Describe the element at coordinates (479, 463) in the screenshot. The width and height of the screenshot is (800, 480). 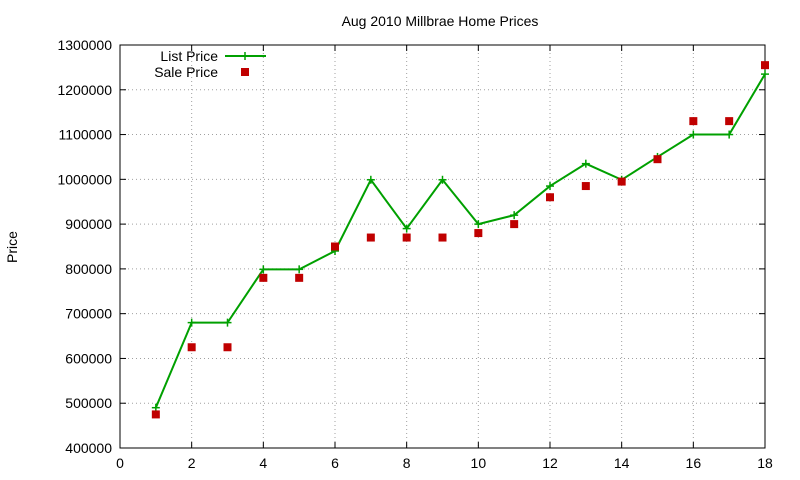
I see `x-tick-label: 10` at that location.